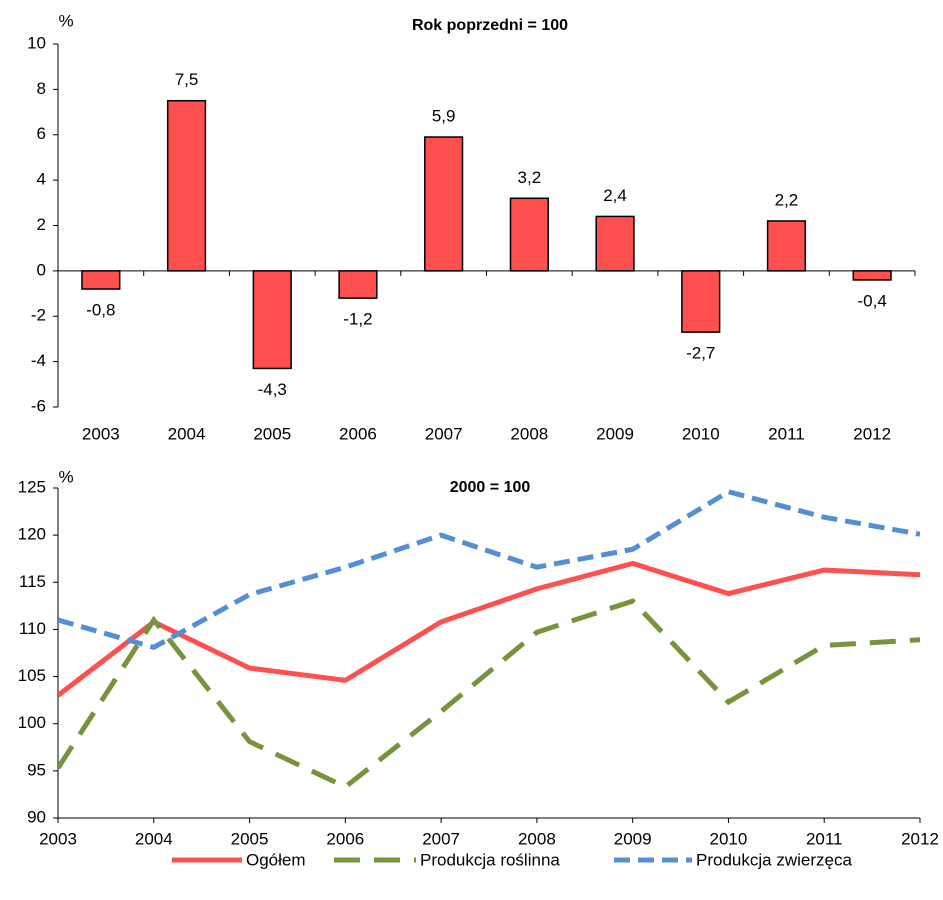 The width and height of the screenshot is (943, 900). What do you see at coordinates (357, 319) in the screenshot?
I see `value-label: -1,2` at bounding box center [357, 319].